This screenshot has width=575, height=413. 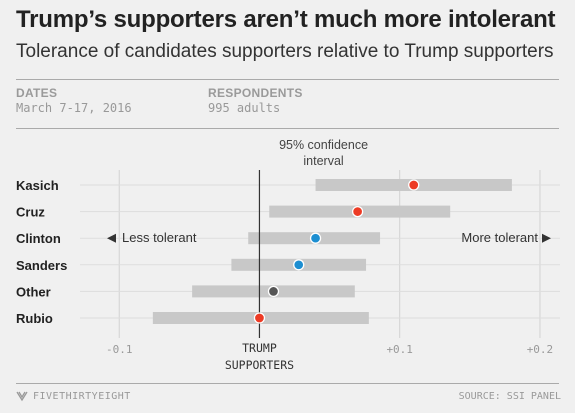 What do you see at coordinates (159, 237) in the screenshot?
I see `less-tolerant-label: Less tolerant` at bounding box center [159, 237].